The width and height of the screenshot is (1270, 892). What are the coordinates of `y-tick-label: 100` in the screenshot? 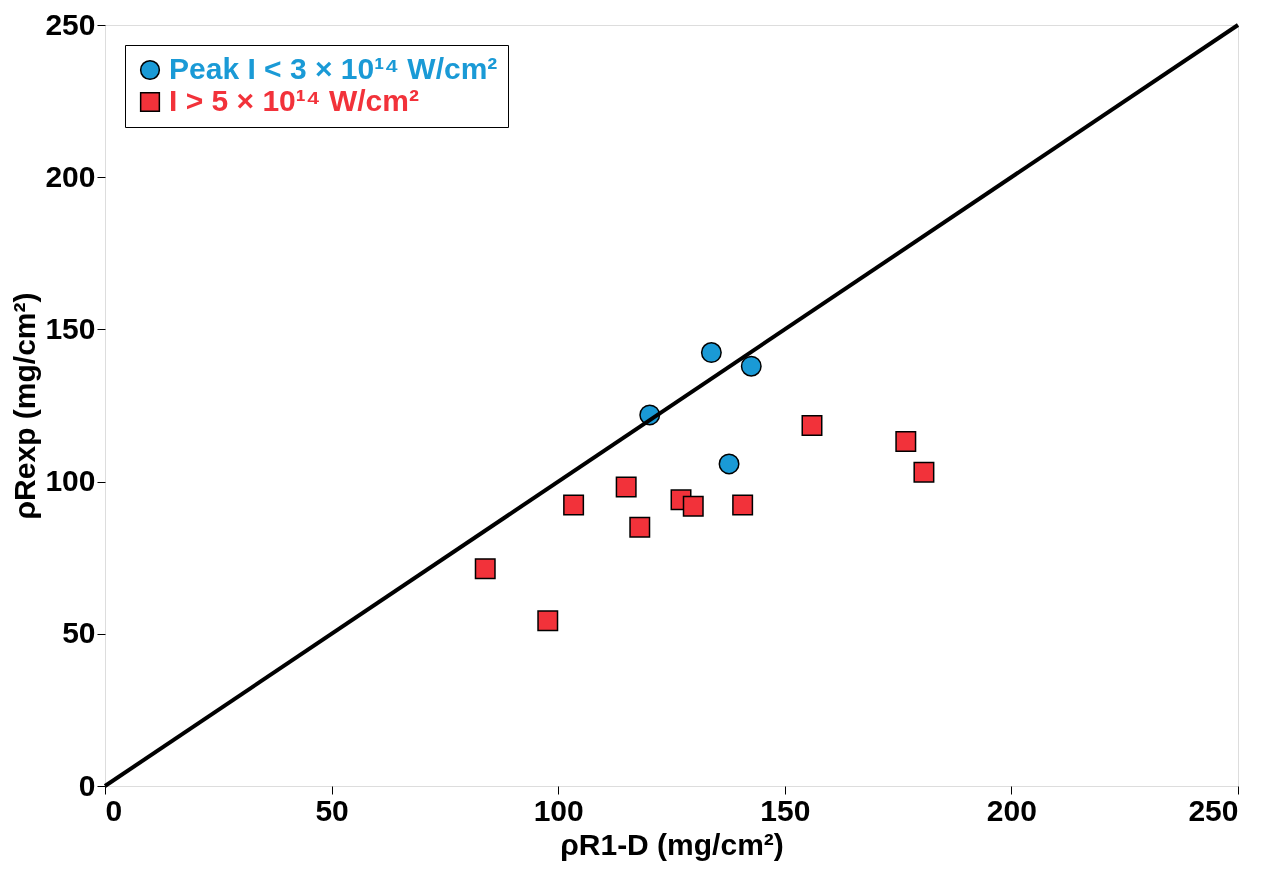 It's located at (70, 481).